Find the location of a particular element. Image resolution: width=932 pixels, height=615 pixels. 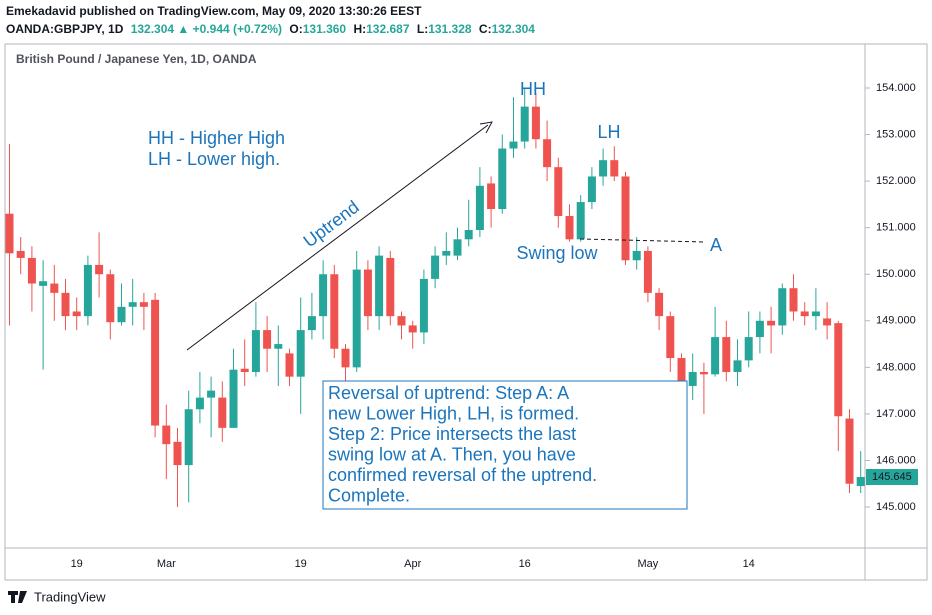

annotation-line: Complete. is located at coordinates (369, 495).